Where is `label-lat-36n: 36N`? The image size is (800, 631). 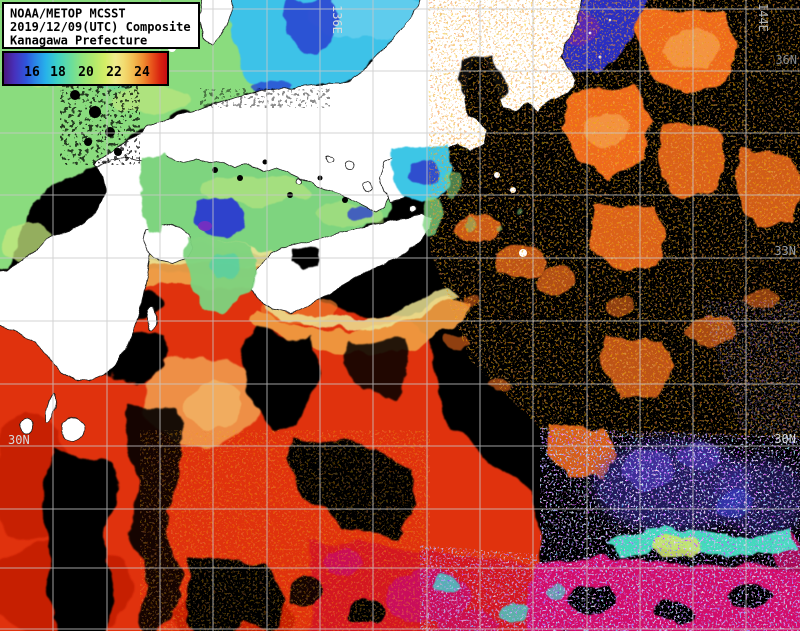
label-lat-36n: 36N is located at coordinates (786, 60).